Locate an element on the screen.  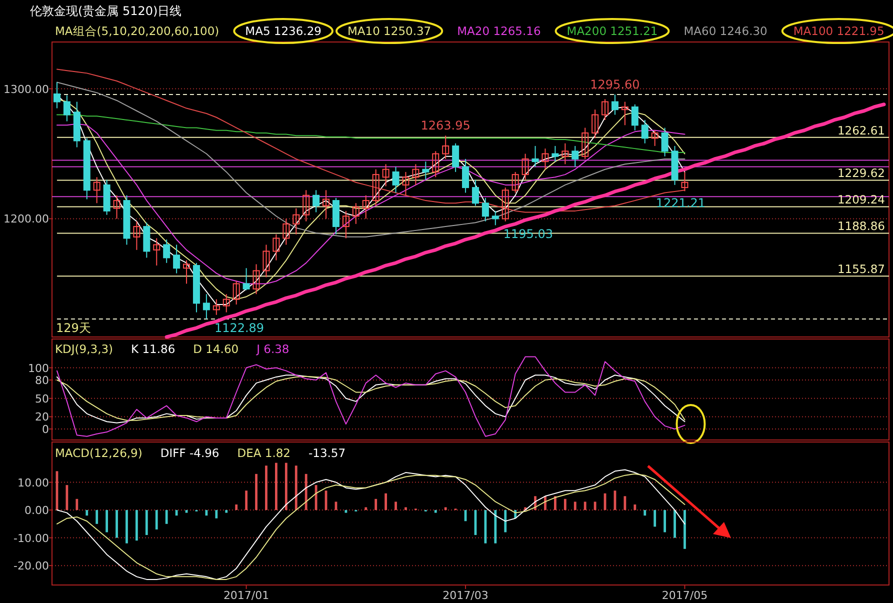
text: DIFF -4.96 is located at coordinates (190, 453).